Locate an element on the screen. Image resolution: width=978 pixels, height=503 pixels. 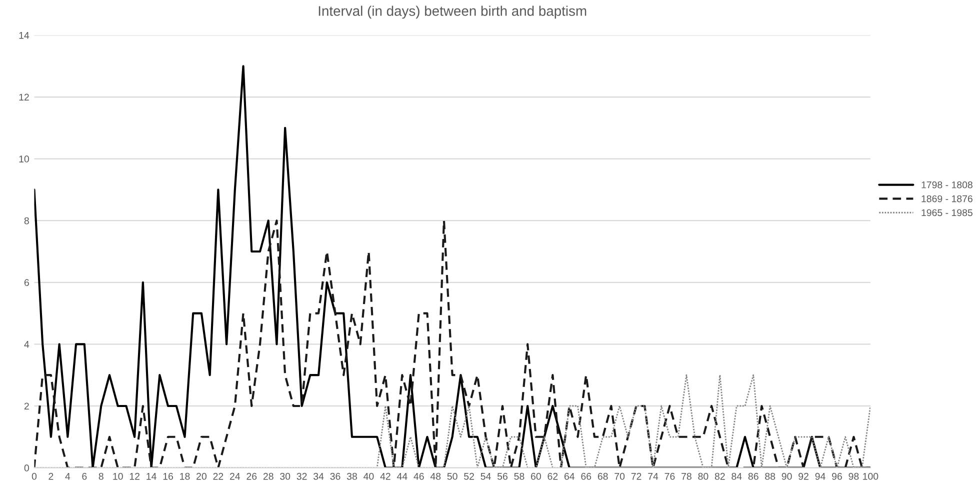
x-tick-label: 22 is located at coordinates (218, 476).